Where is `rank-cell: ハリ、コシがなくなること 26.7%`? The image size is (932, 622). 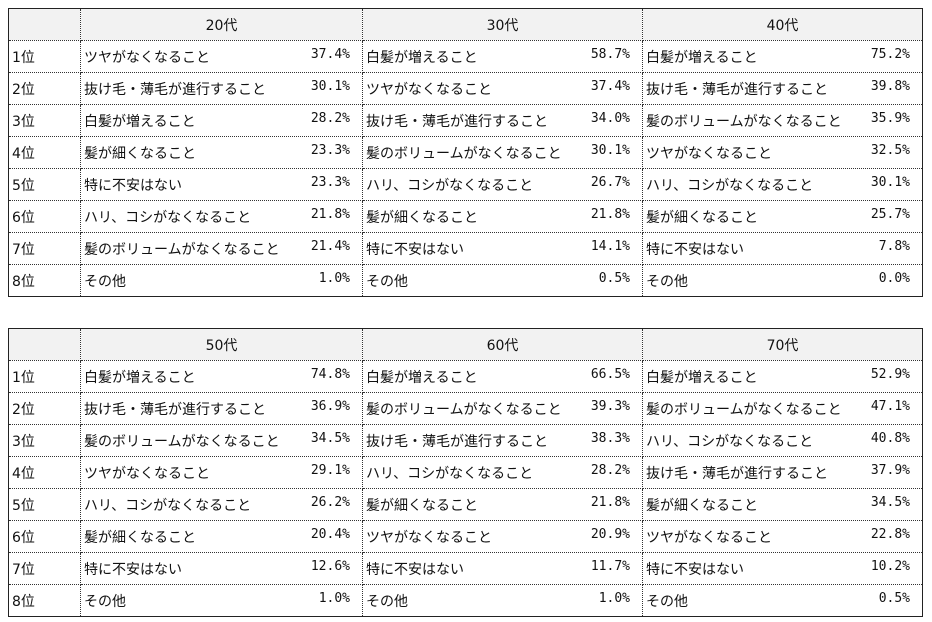 rank-cell: ハリ、コシがなくなること 26.7% is located at coordinates (502, 184).